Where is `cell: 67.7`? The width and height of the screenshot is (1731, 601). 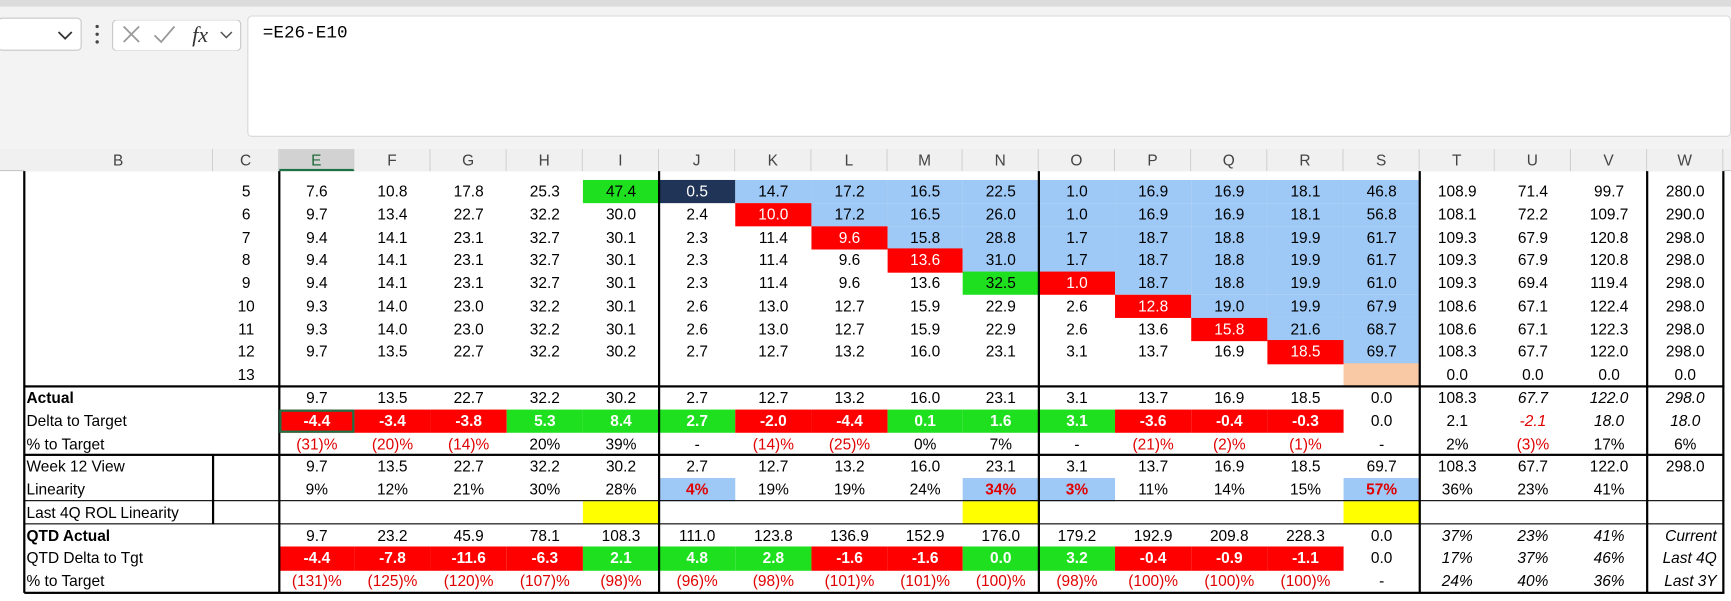 cell: 67.7 is located at coordinates (1532, 397).